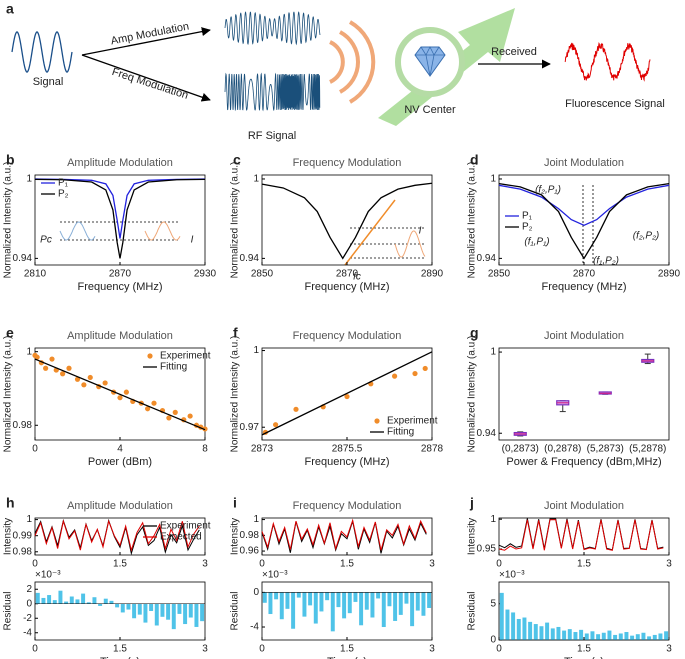 This screenshot has width=685, height=659. What do you see at coordinates (120, 657) in the screenshot?
I see `x-axis-label: Time (s)` at bounding box center [120, 657].